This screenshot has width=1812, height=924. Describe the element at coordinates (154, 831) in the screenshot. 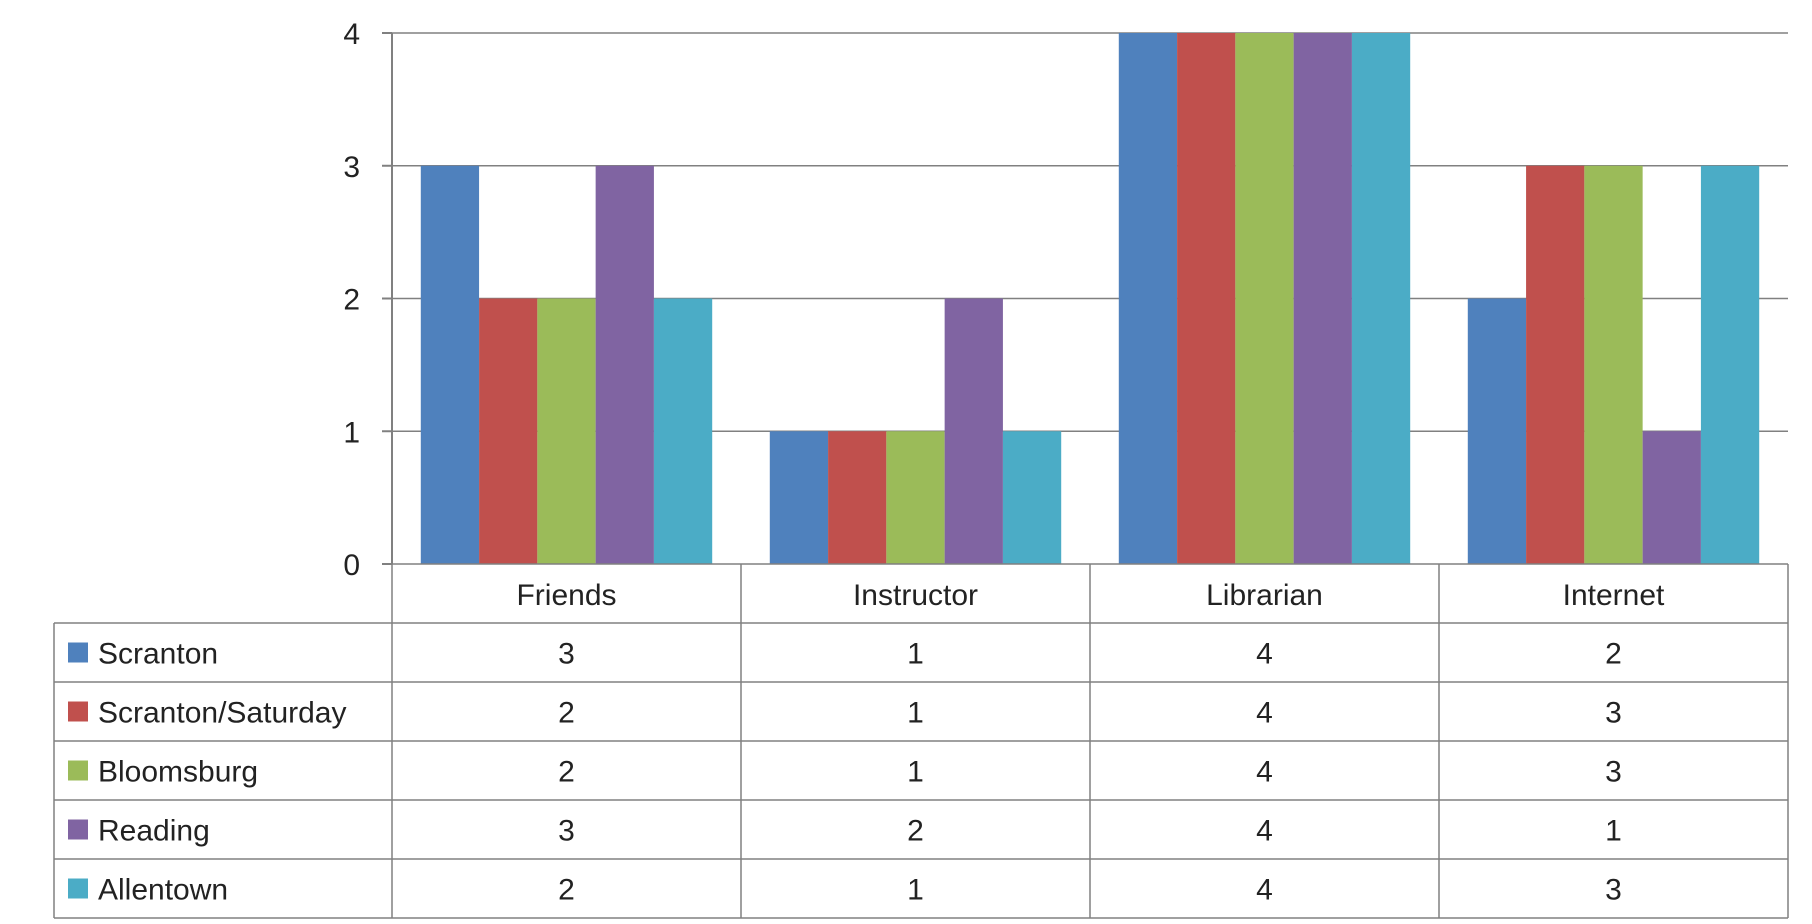

I see `series-label: Reading` at that location.